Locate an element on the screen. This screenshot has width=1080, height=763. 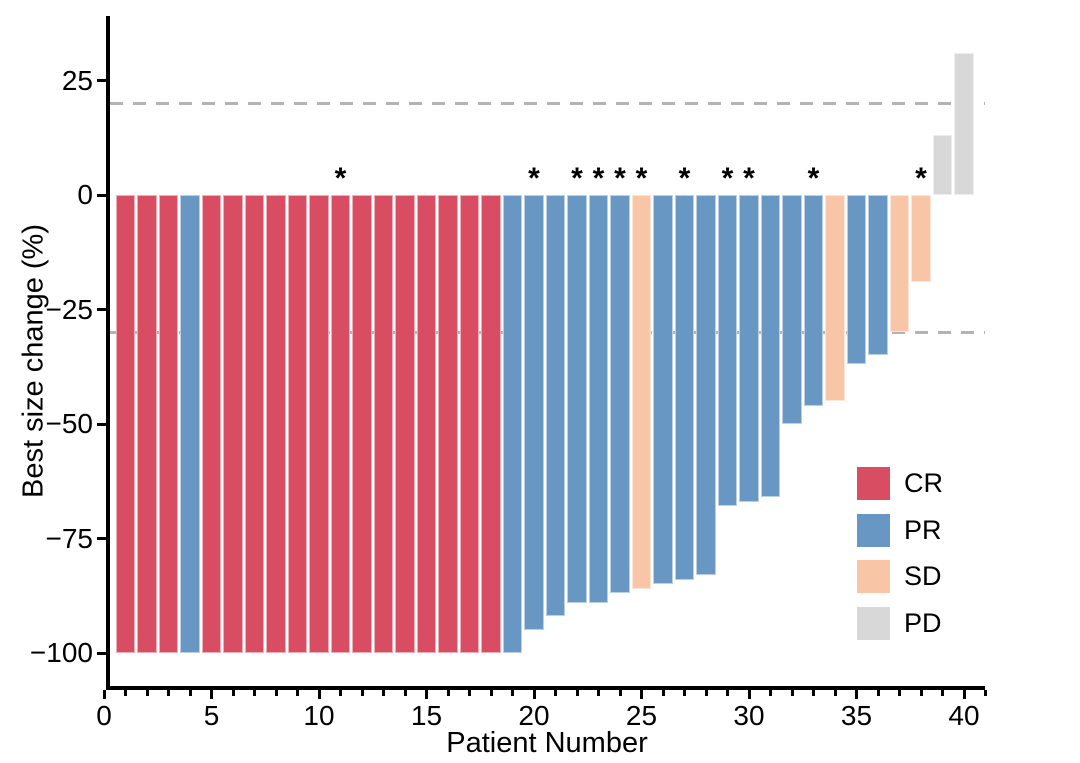
bar-patient-35-PR is located at coordinates (856, 280).